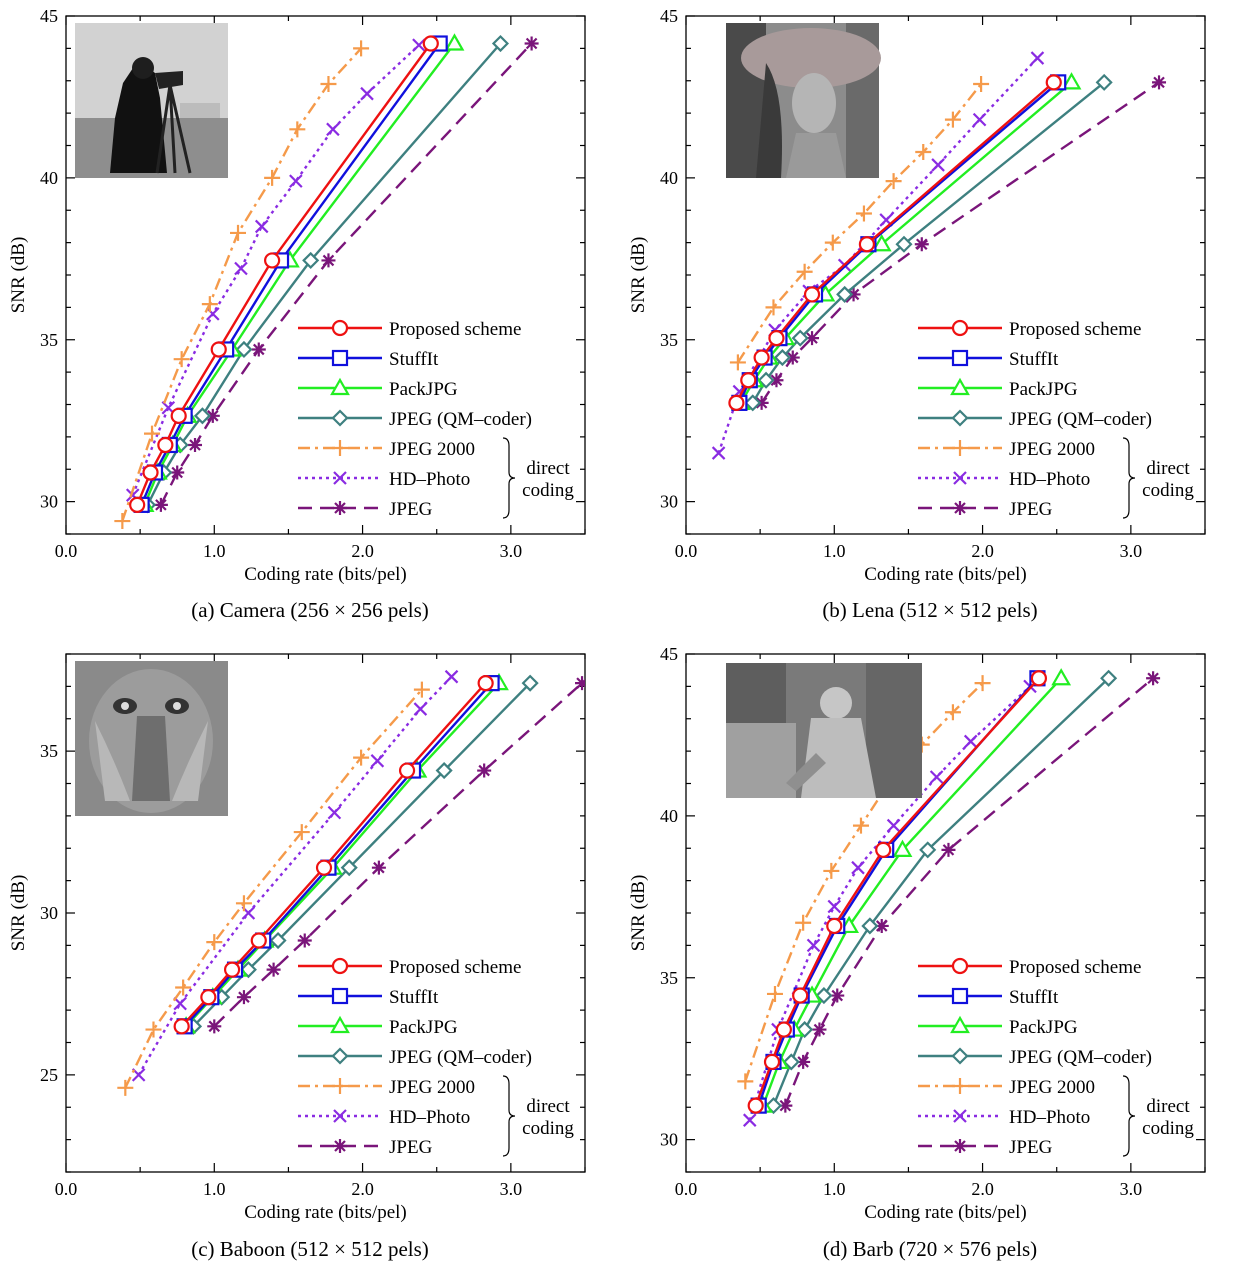 The image size is (1239, 1265). What do you see at coordinates (1029, 967) in the screenshot?
I see `legend-item-proposed-scheme: Proposed scheme` at bounding box center [1029, 967].